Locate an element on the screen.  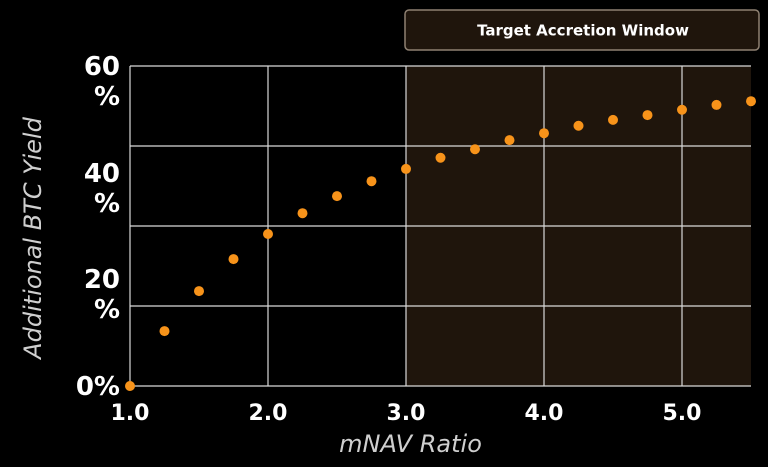
x-tick-label: 1.0 is located at coordinates (130, 413).